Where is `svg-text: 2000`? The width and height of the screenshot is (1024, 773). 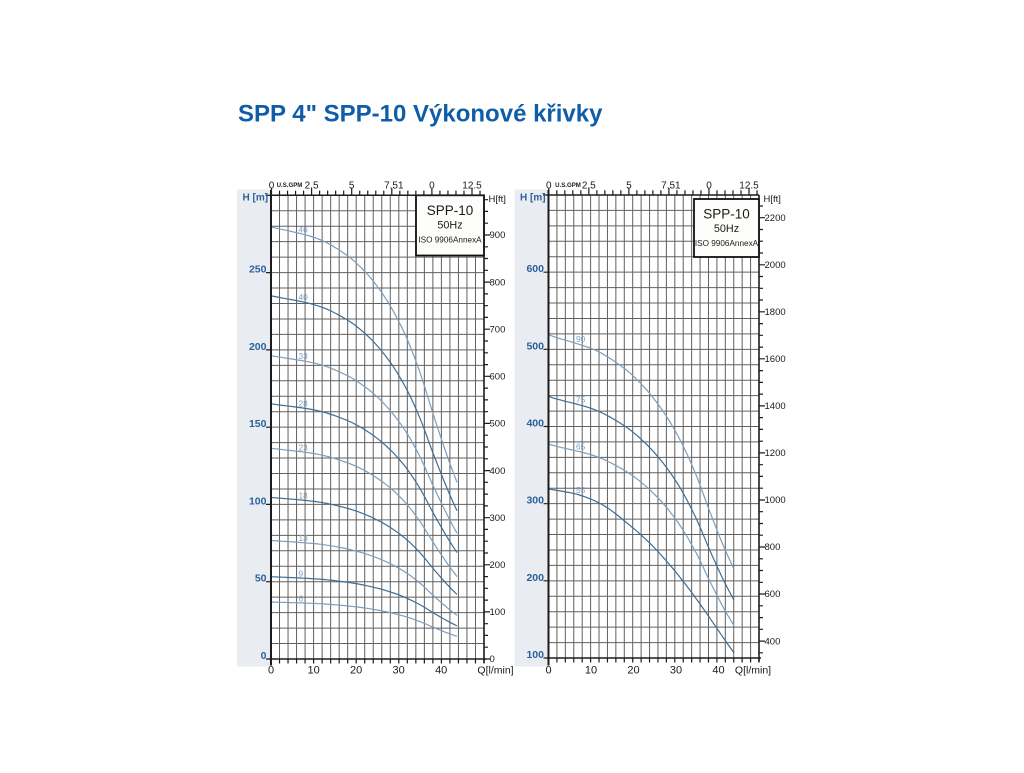 svg-text: 2000 is located at coordinates (775, 265).